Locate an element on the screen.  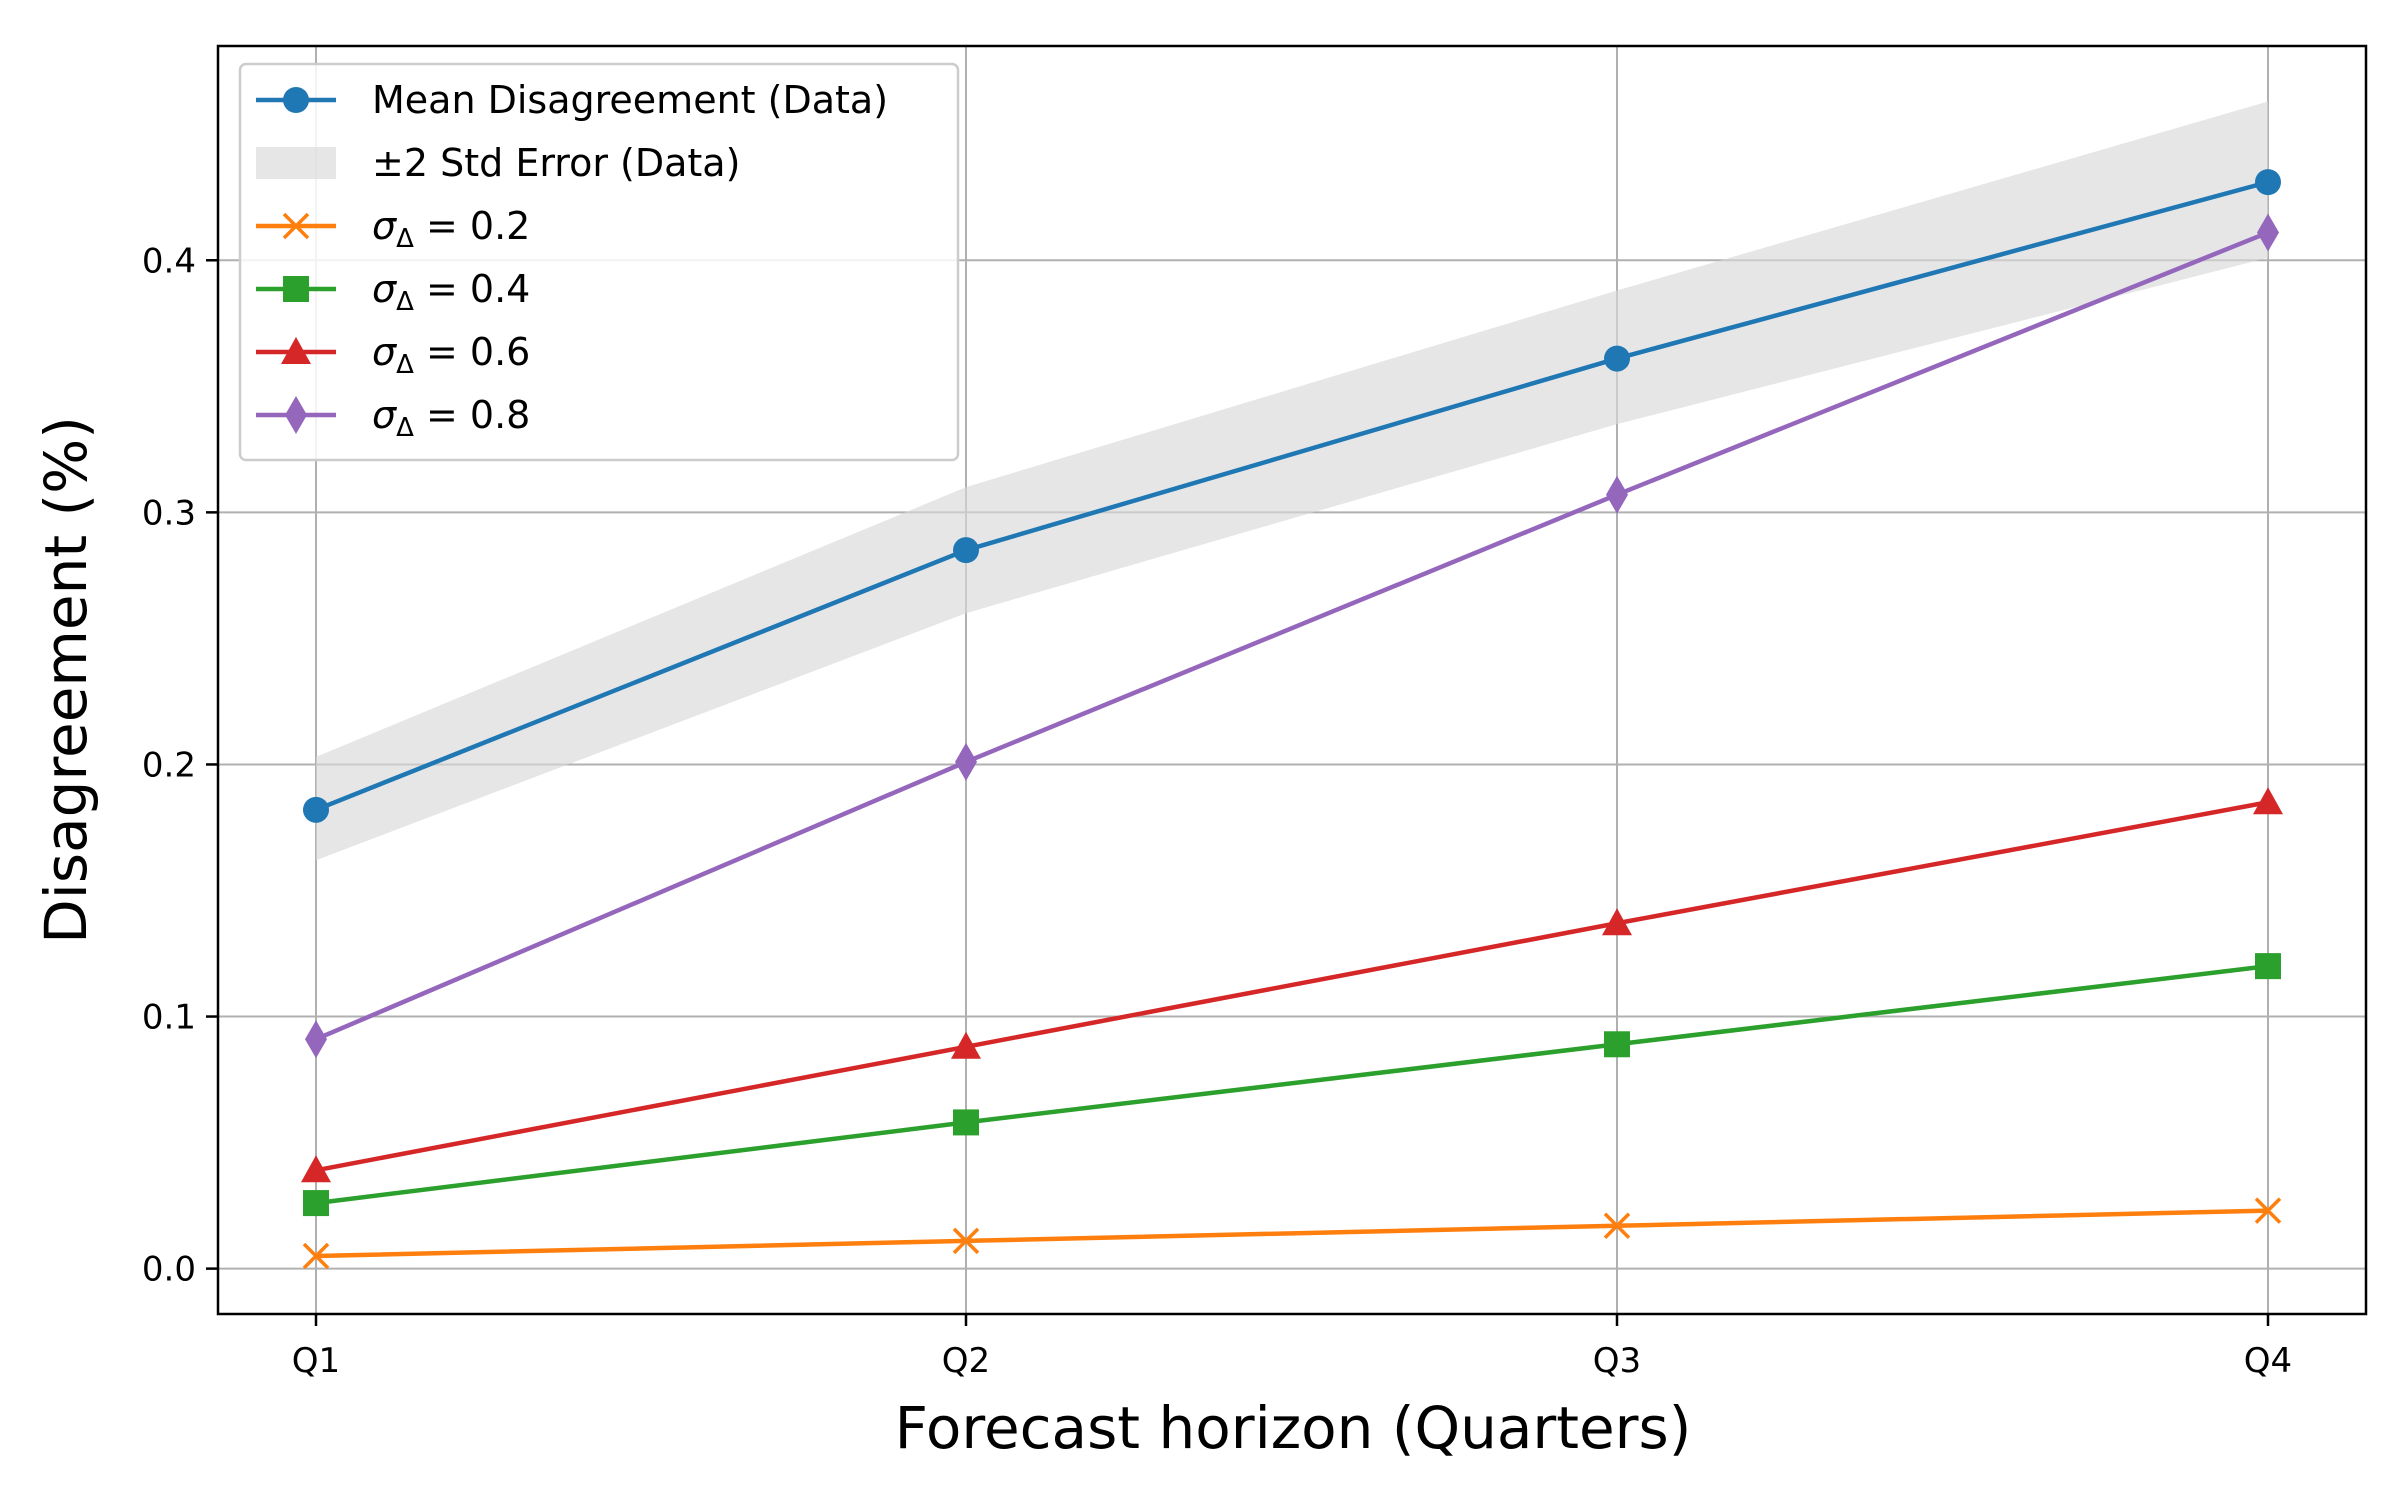
x-tick-label: Q3 is located at coordinates (1617, 1361).